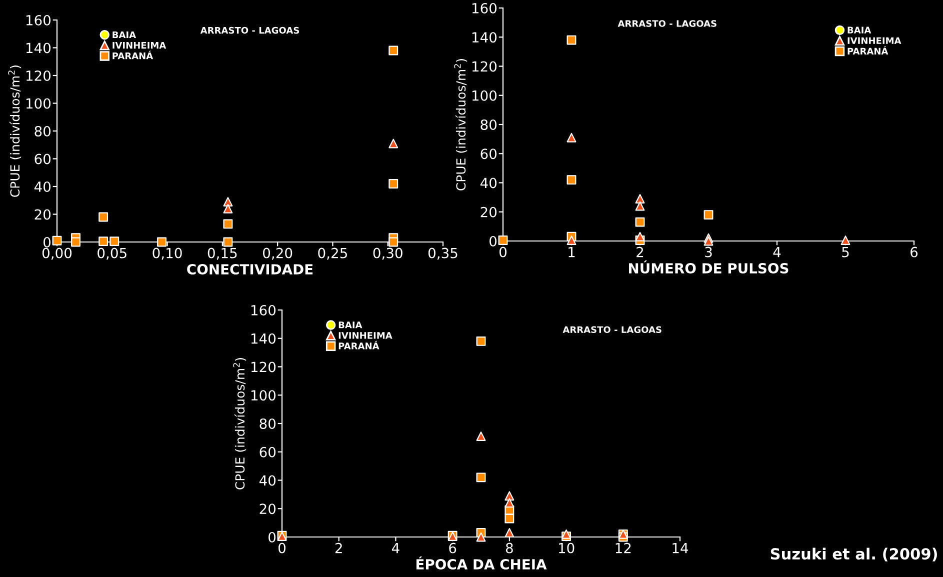 The image size is (943, 577). What do you see at coordinates (250, 269) in the screenshot?
I see `x-axis-title: CONECTIVIDADE` at bounding box center [250, 269].